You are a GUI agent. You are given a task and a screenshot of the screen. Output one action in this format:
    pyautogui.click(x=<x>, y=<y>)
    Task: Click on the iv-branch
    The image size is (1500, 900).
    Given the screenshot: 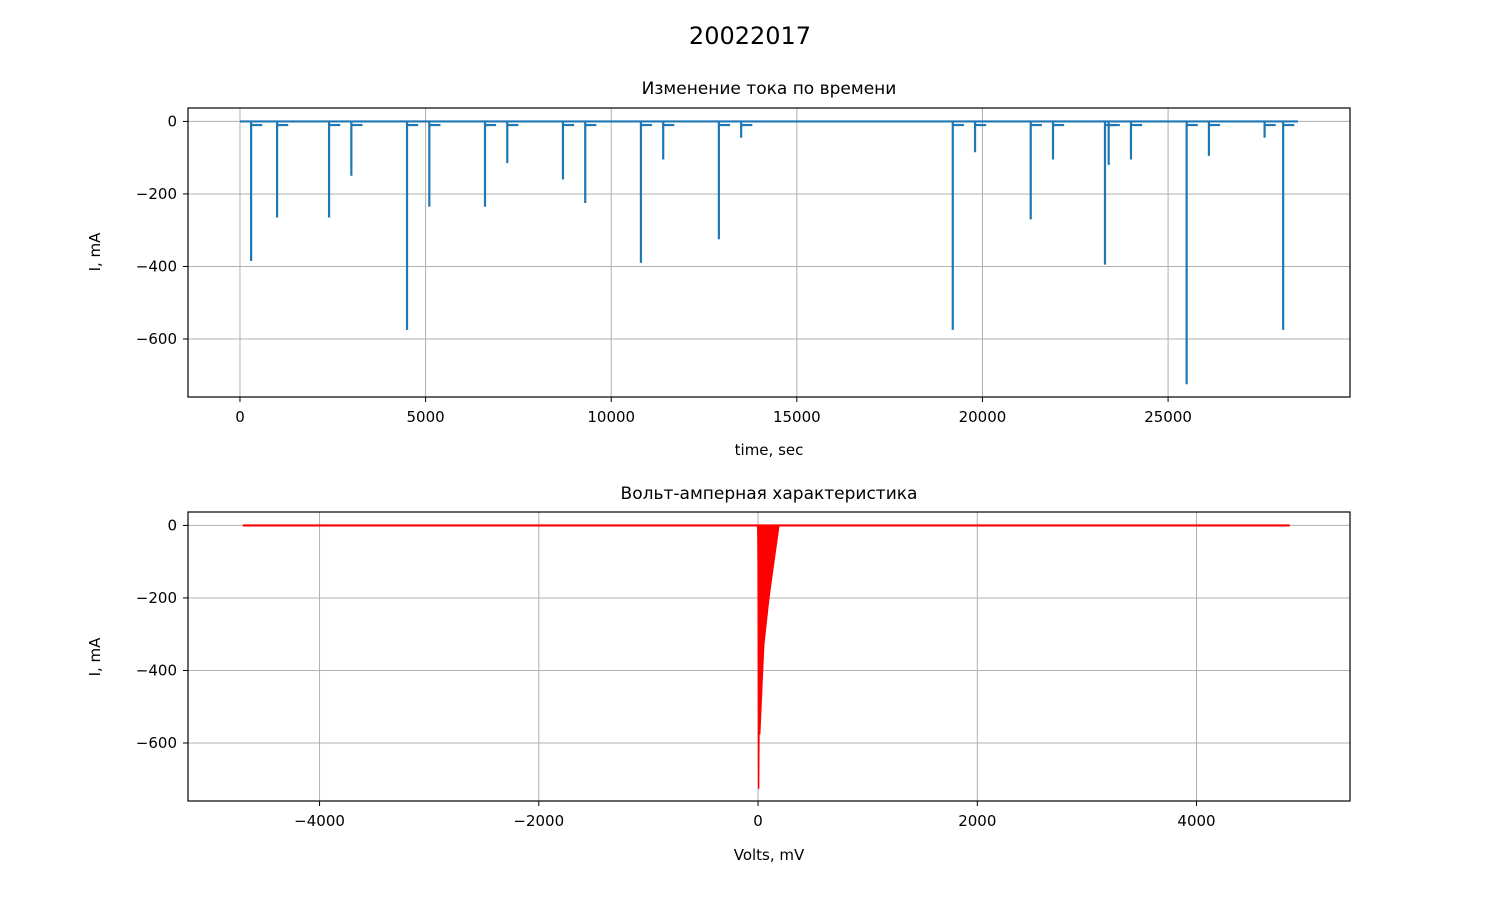 What is the action you would take?
    pyautogui.click(x=768, y=584)
    